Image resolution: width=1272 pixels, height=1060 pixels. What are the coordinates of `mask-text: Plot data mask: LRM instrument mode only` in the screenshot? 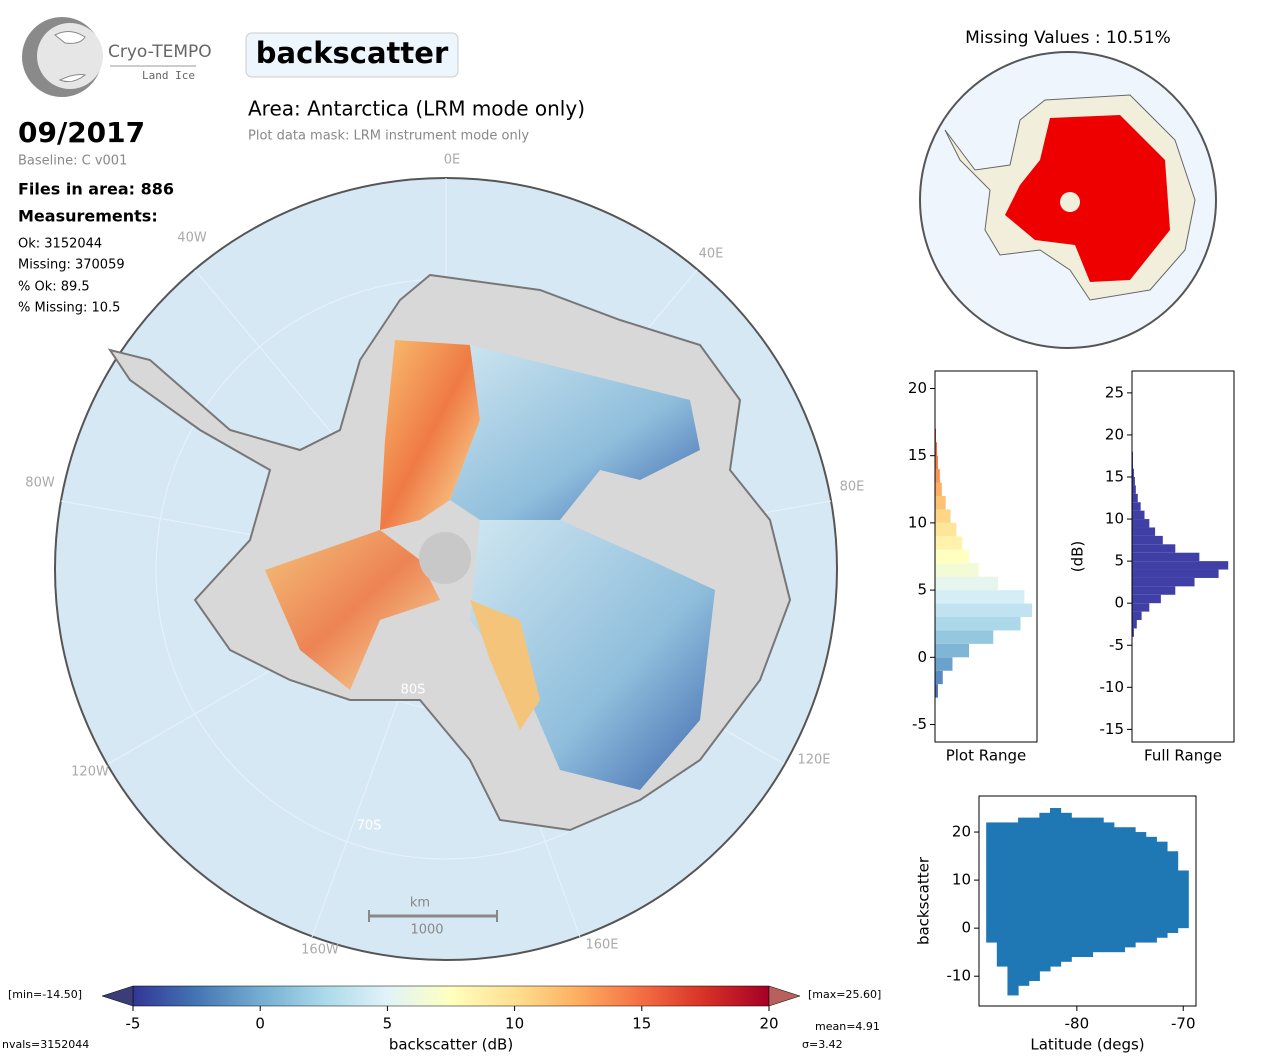 It's located at (388, 136).